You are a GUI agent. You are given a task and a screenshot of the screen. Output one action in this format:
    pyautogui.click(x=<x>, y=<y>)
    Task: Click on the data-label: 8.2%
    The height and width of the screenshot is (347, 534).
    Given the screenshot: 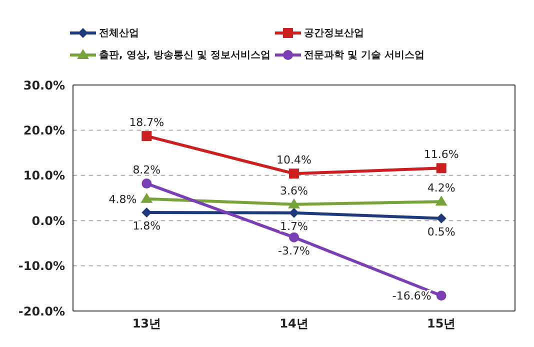 What is the action you would take?
    pyautogui.click(x=146, y=170)
    